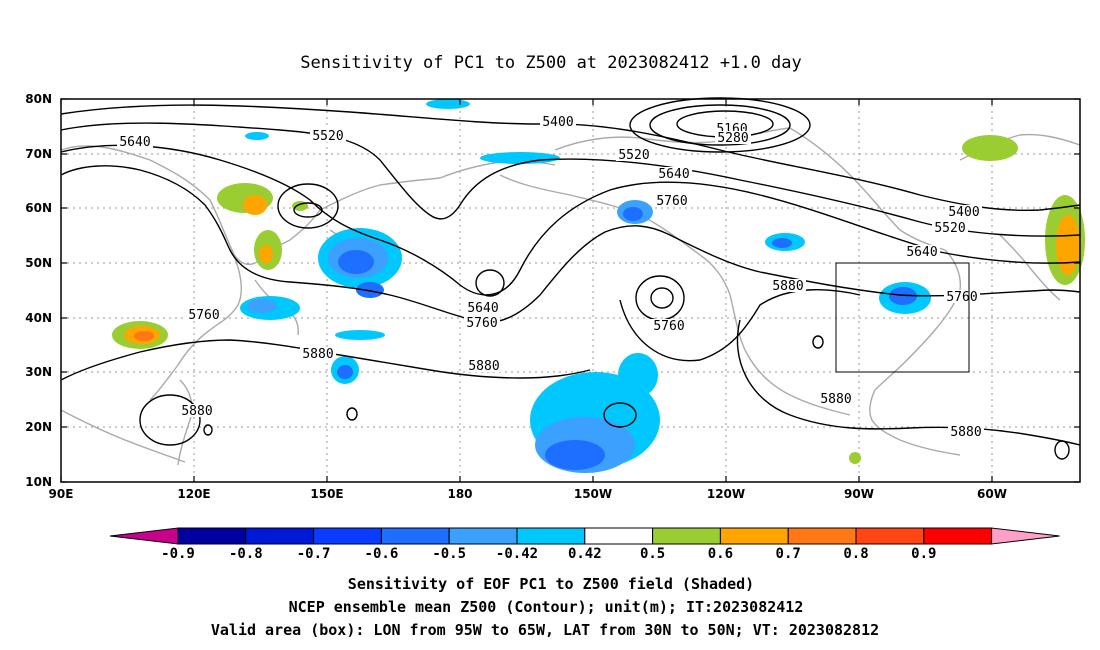 Image resolution: width=1100 pixels, height=650 pixels. I want to click on coast-philippines, so click(185, 422).